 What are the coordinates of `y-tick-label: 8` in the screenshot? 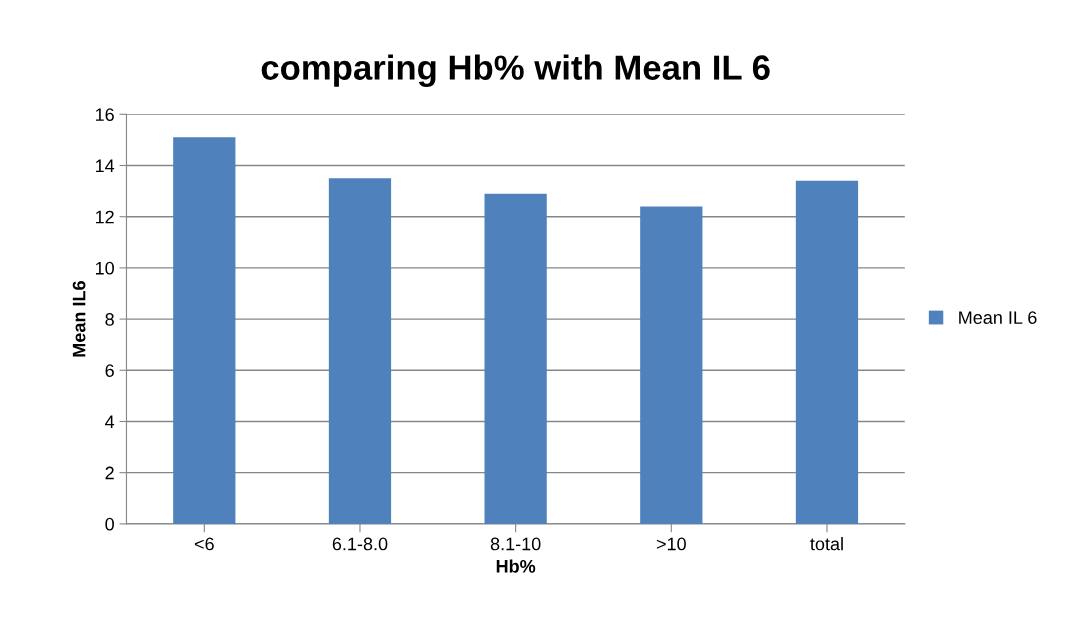 It's located at (109, 319).